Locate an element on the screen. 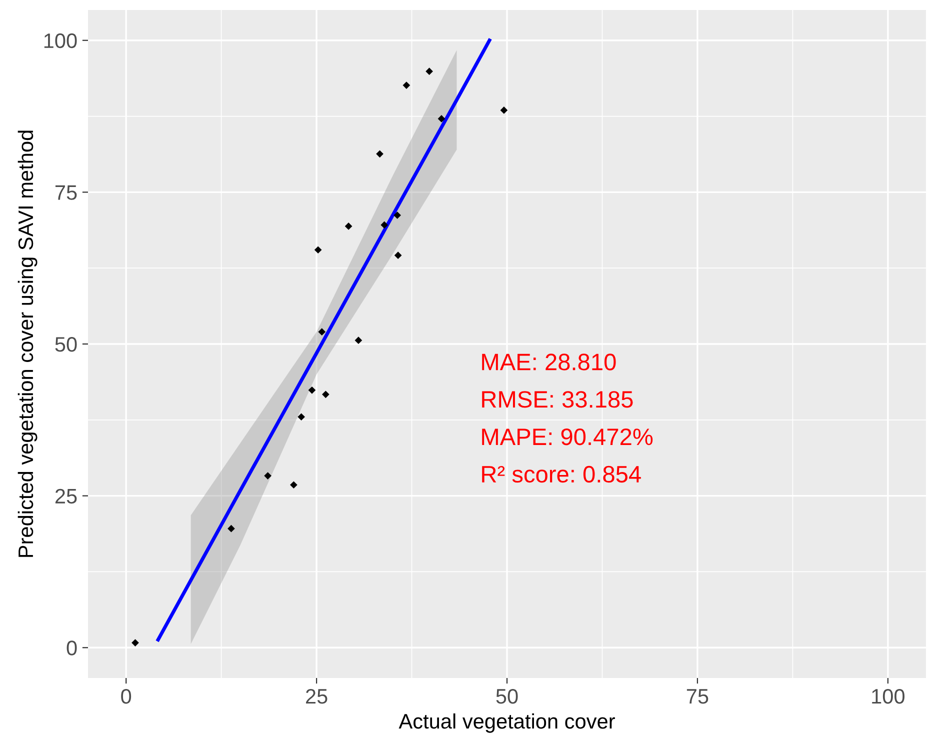  x-tick-label: 50 is located at coordinates (507, 696).